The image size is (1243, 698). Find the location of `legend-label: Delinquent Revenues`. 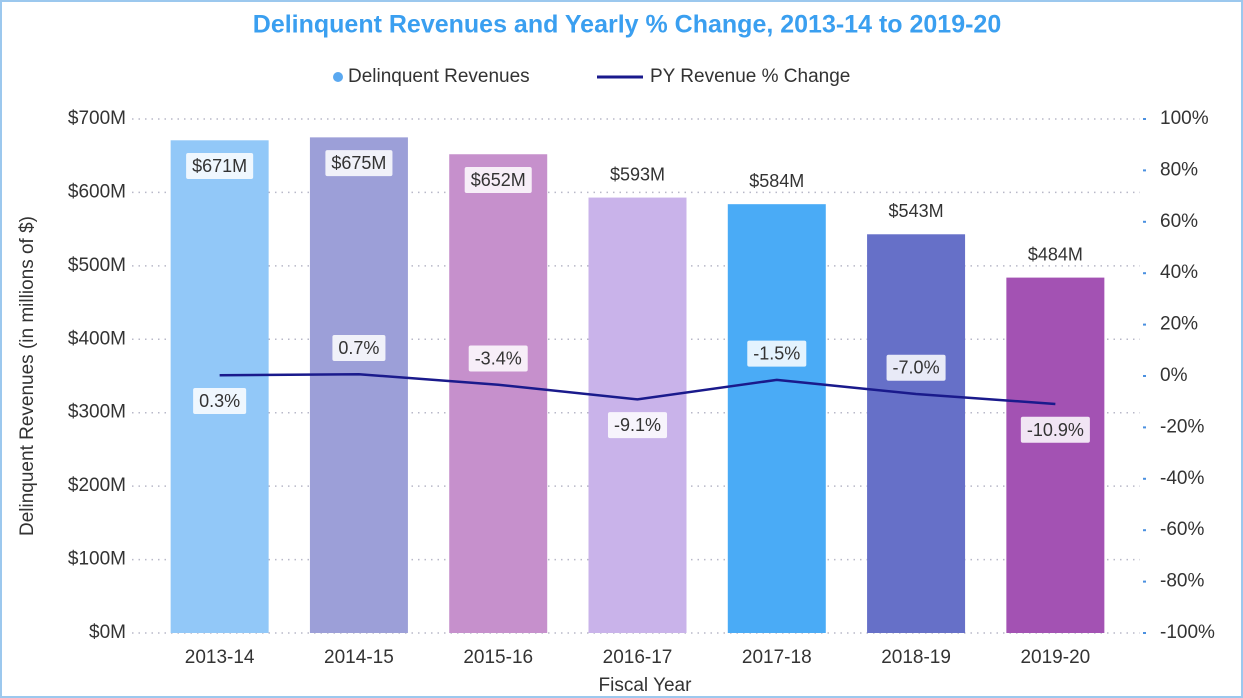

legend-label: Delinquent Revenues is located at coordinates (439, 76).